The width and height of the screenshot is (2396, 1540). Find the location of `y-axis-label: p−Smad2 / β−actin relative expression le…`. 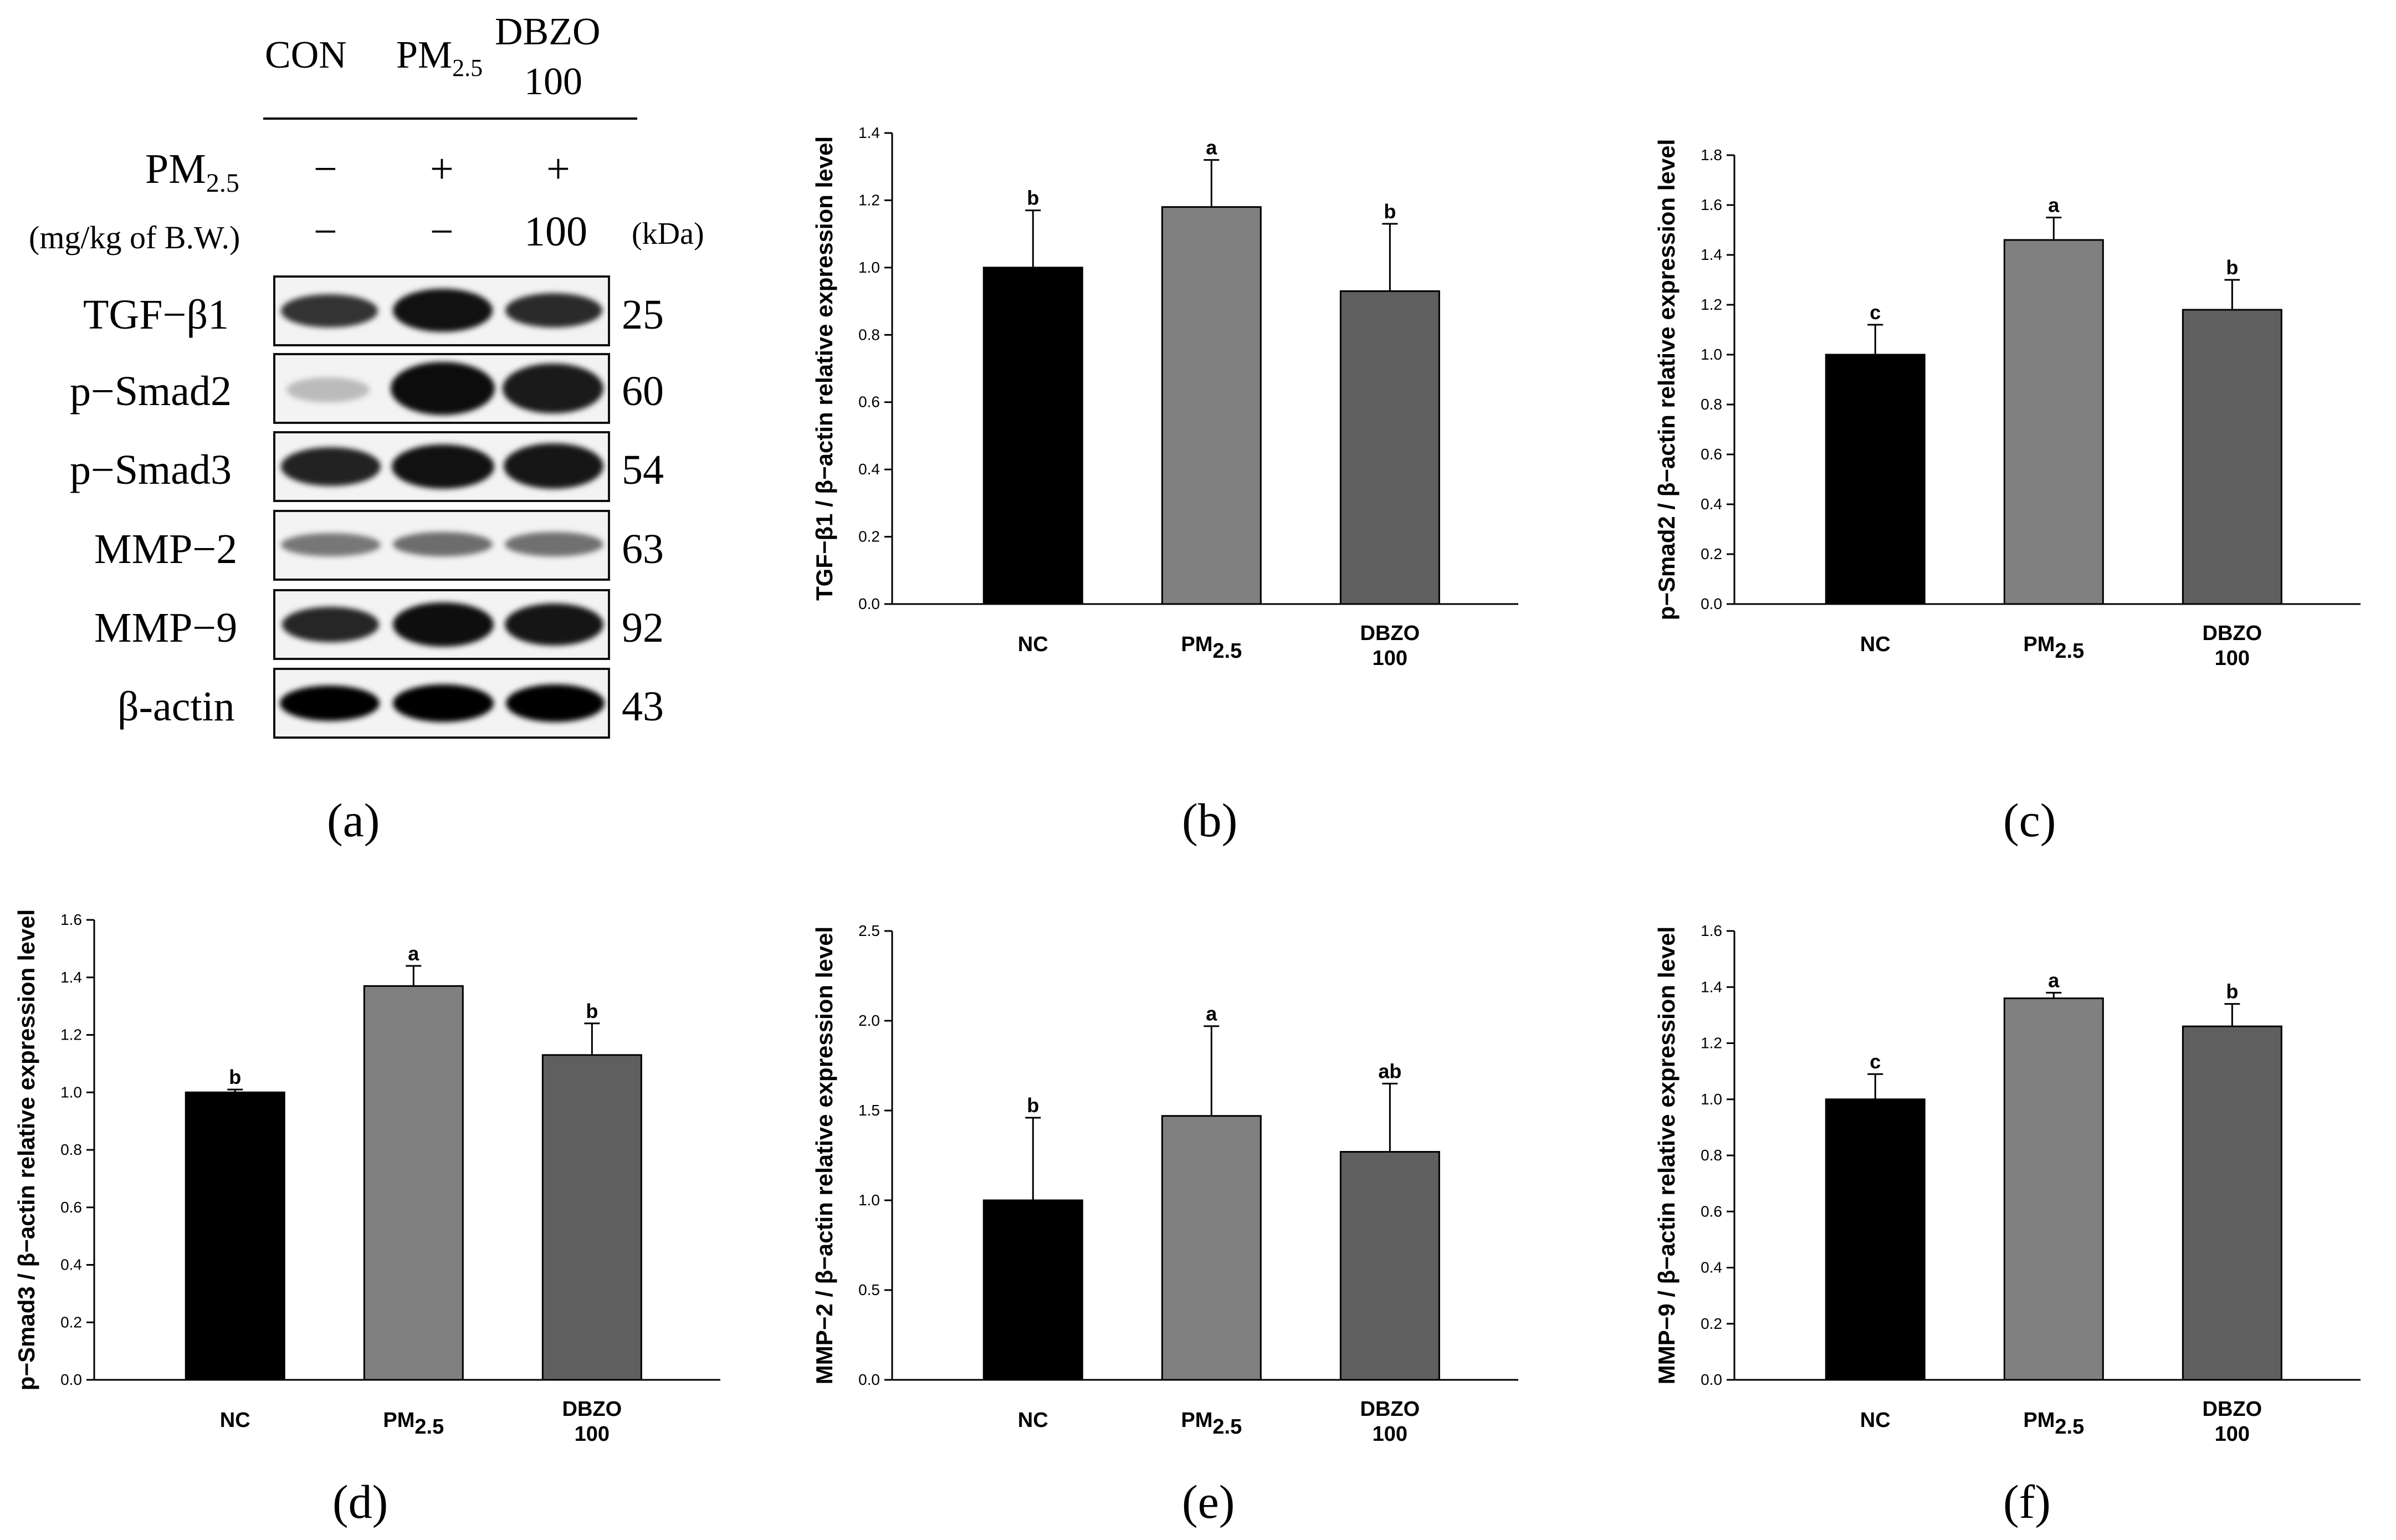

y-axis-label: p−Smad2 / β−actin relative expression le… is located at coordinates (1667, 379).